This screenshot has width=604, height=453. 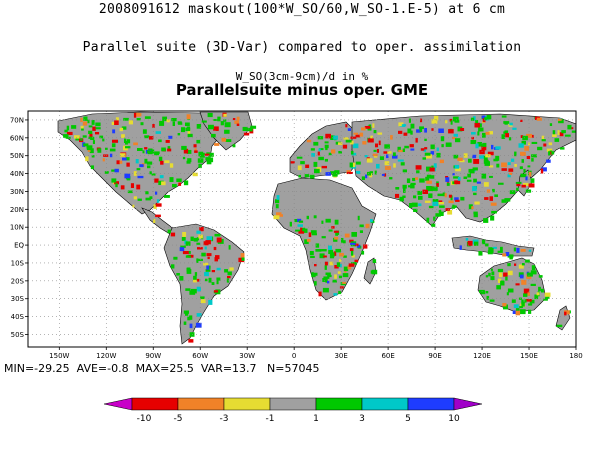 I want to click on lon-tick-label: 60E, so click(x=387, y=356).